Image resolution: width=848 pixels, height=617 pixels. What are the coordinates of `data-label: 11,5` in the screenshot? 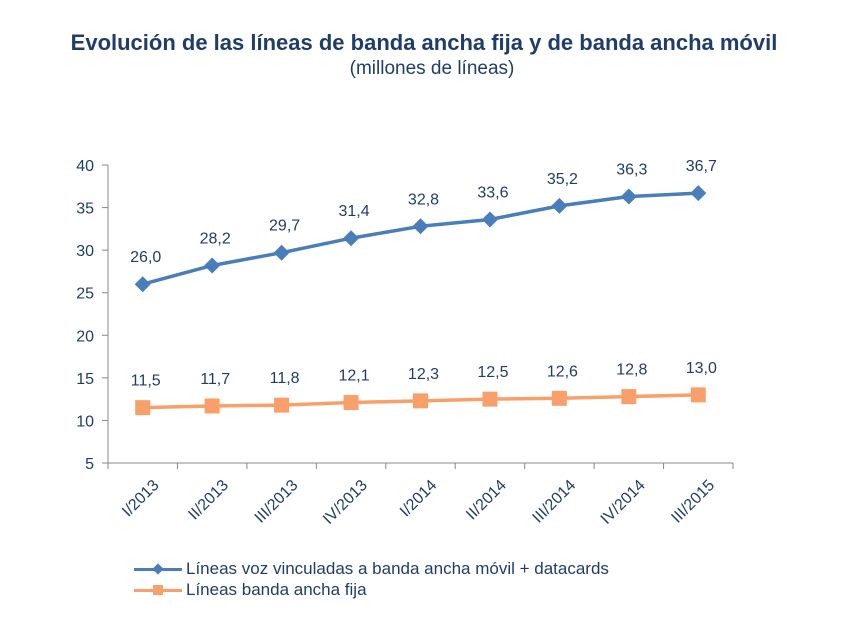 It's located at (146, 381).